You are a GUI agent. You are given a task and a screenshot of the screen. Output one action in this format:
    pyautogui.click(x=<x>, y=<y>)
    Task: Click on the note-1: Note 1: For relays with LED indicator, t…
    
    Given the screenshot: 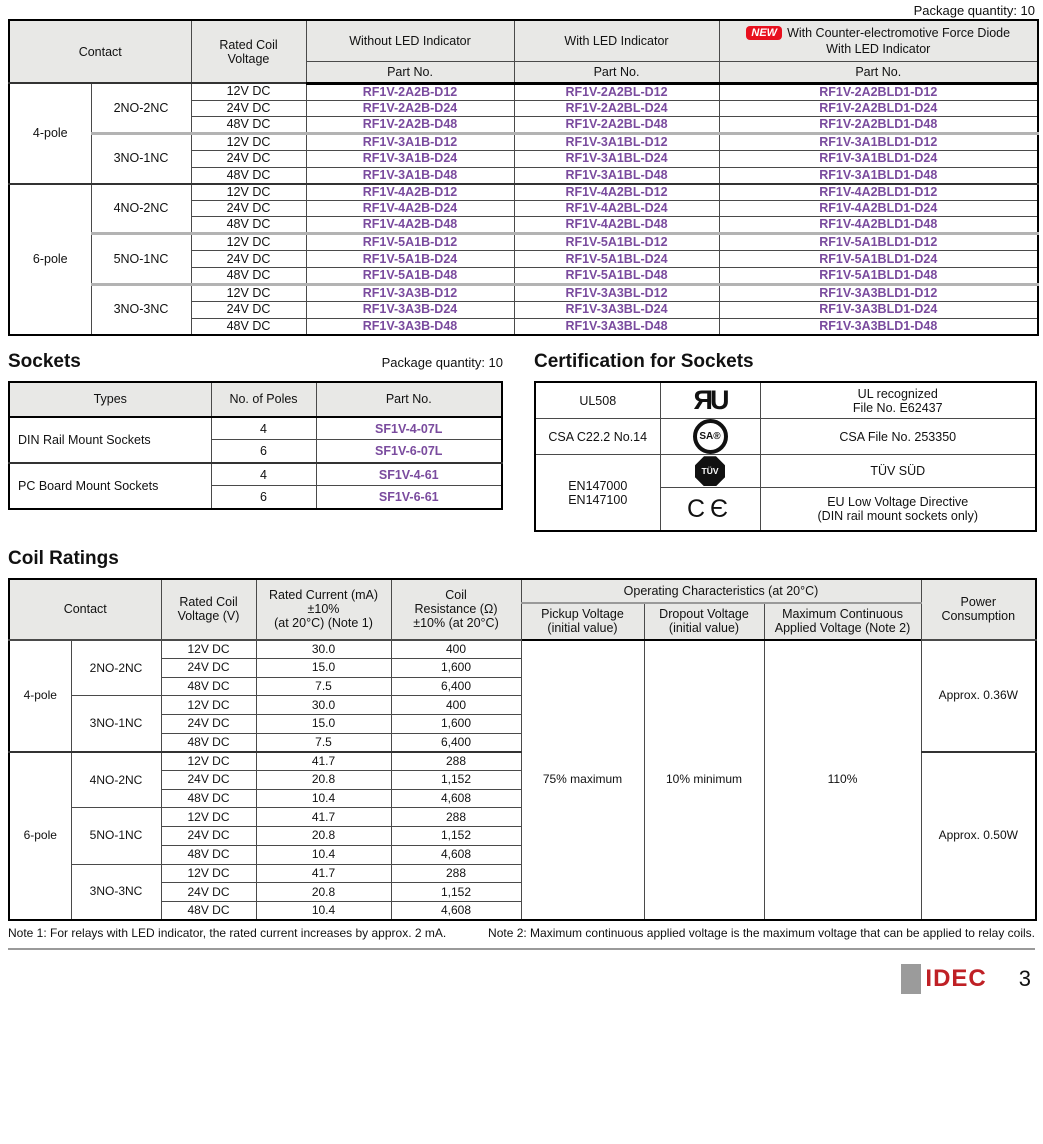 What is the action you would take?
    pyautogui.click(x=227, y=933)
    